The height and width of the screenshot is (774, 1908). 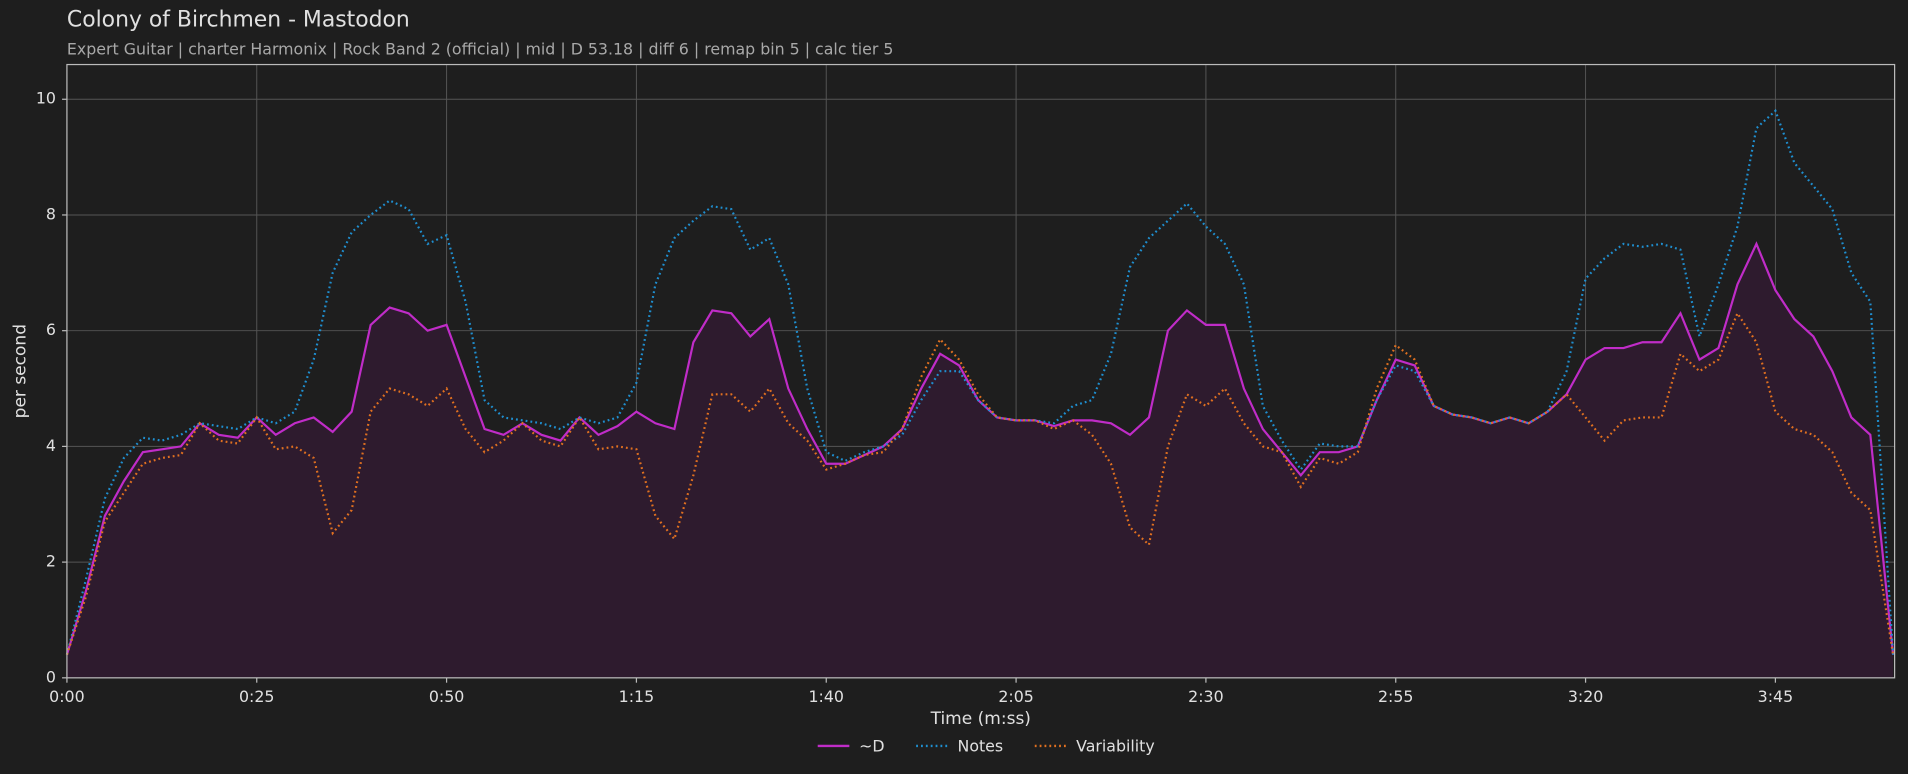 What do you see at coordinates (1395, 696) in the screenshot?
I see `x-tick-label: 2:55` at bounding box center [1395, 696].